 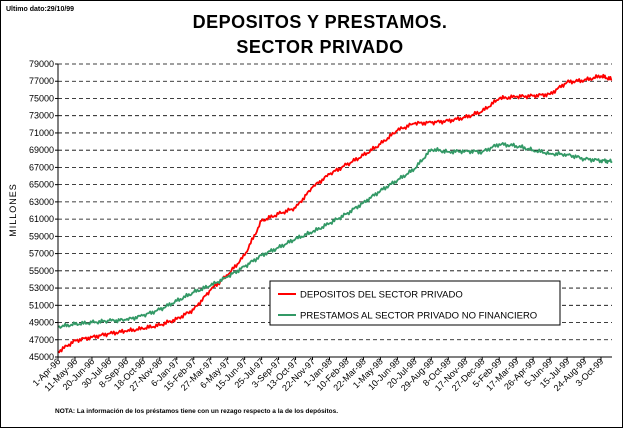 What do you see at coordinates (41, 219) in the screenshot?
I see `y-tick-label: 61000` at bounding box center [41, 219].